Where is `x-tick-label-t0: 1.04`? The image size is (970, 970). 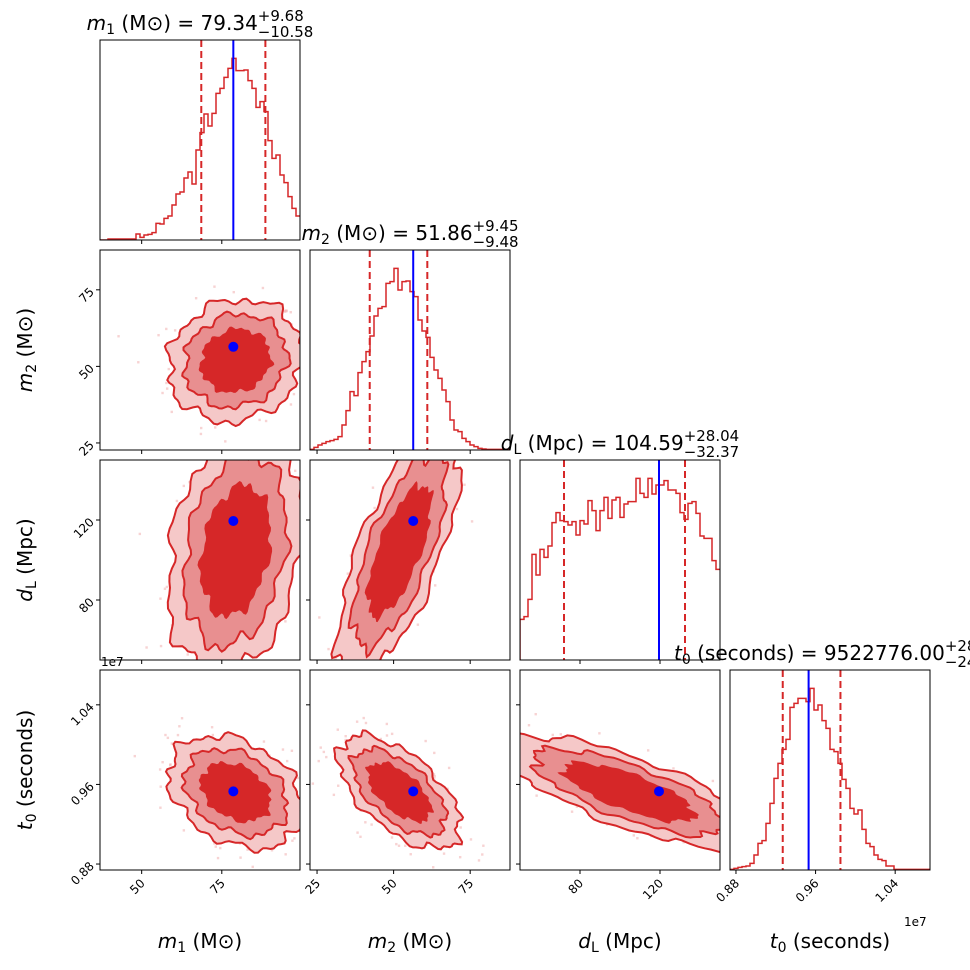 x-tick-label-t0: 1.04 is located at coordinates (887, 890).